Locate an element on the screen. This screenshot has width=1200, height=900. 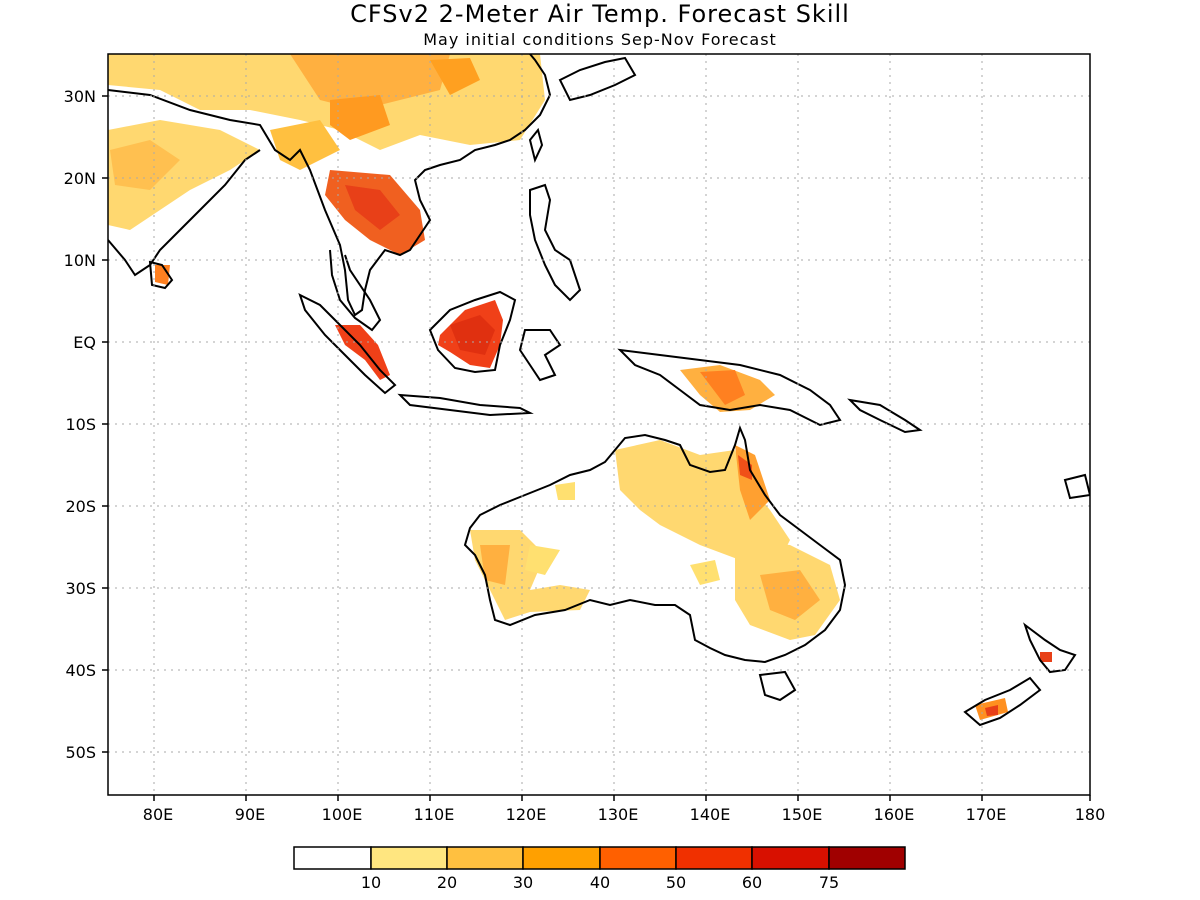
lat-axis-labels: 30N 20N 10N EQ 10S 20S 30S 40S 50S is located at coordinates (80, 424).